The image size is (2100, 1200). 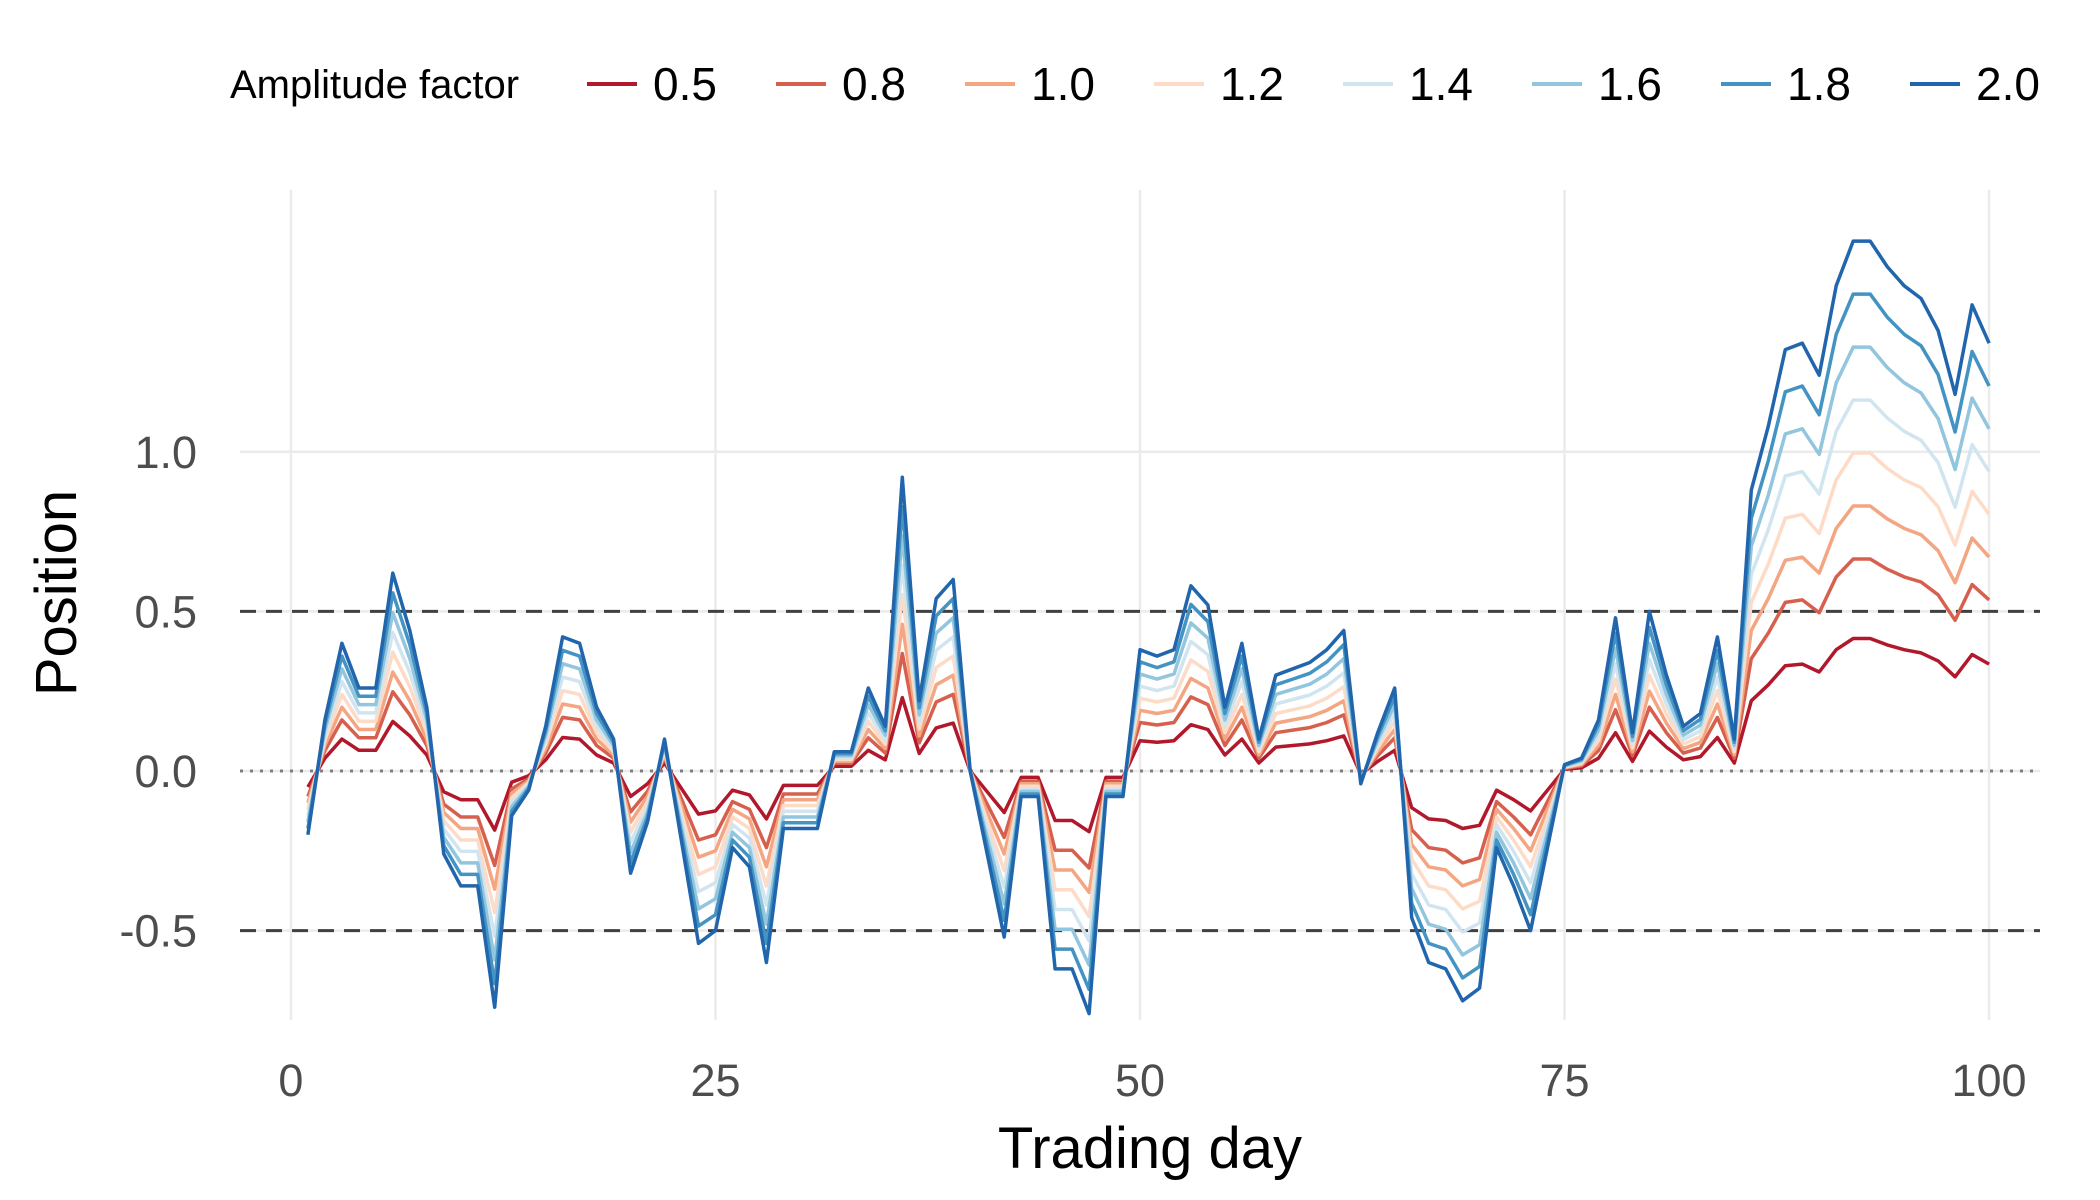 What do you see at coordinates (1408, 84) in the screenshot?
I see `legend-item-1-4: 1.4` at bounding box center [1408, 84].